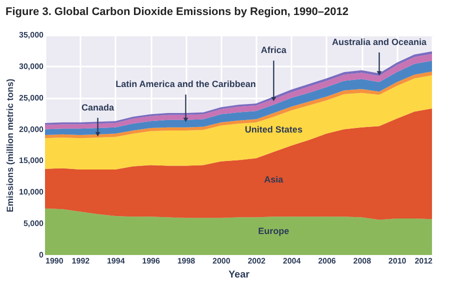  What do you see at coordinates (186, 261) in the screenshot?
I see `x-tick-label: 1998` at bounding box center [186, 261].